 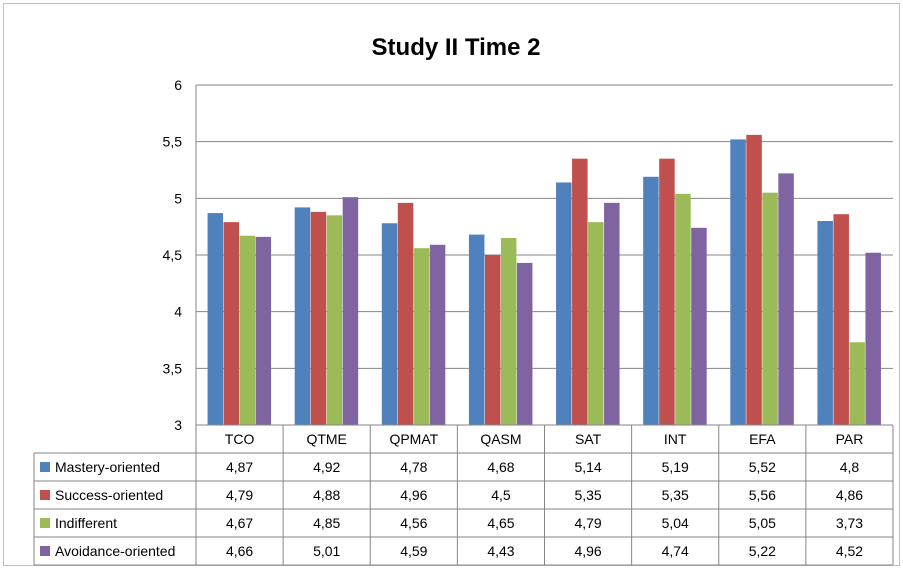 I want to click on bar-avoidance-oriented-int, so click(x=699, y=326).